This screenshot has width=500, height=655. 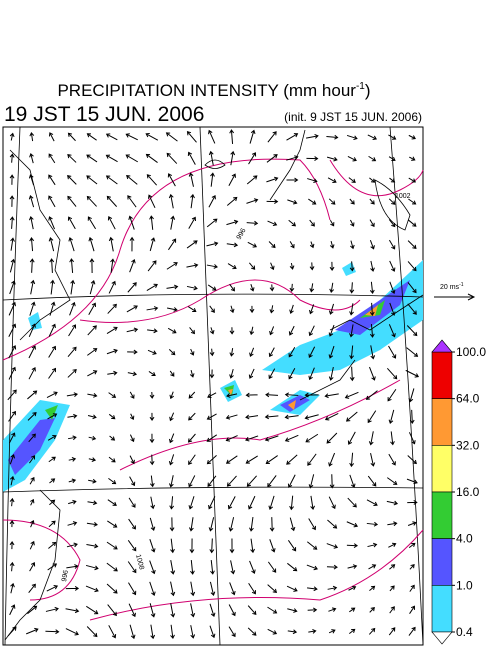 What do you see at coordinates (468, 492) in the screenshot?
I see `colorbar-label: 16.0` at bounding box center [468, 492].